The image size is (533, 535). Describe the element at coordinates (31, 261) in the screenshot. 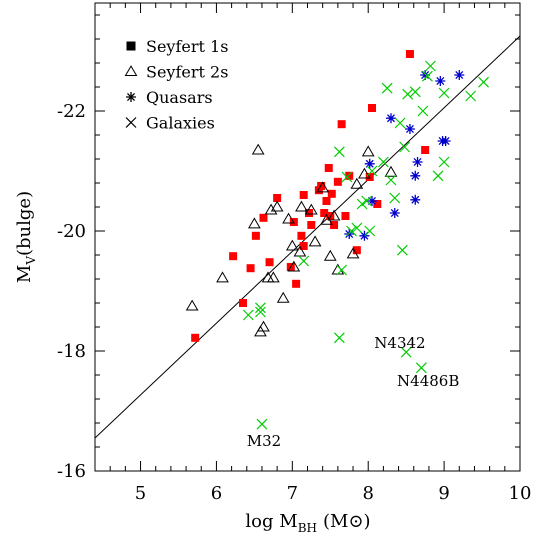

I see `y-axis-label-sub: V` at that location.